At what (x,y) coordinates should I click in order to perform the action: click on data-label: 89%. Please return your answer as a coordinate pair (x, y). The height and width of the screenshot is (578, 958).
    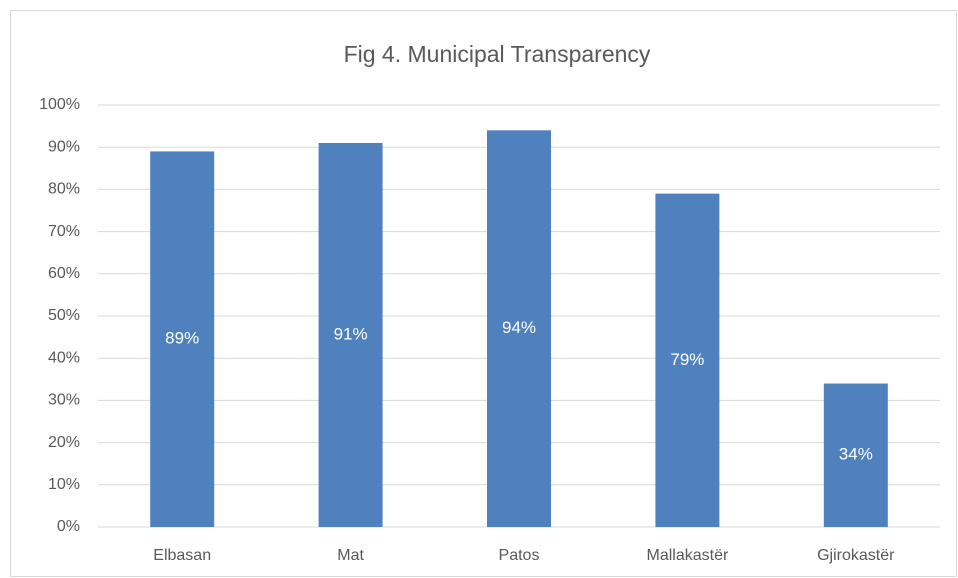
    Looking at the image, I should click on (182, 338).